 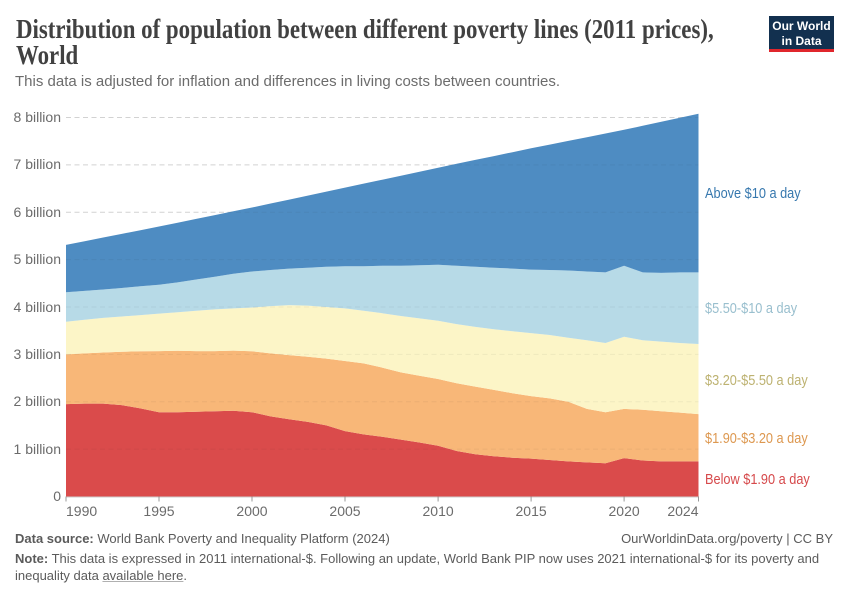 What do you see at coordinates (37, 117) in the screenshot?
I see `svg-text: 8 billion` at bounding box center [37, 117].